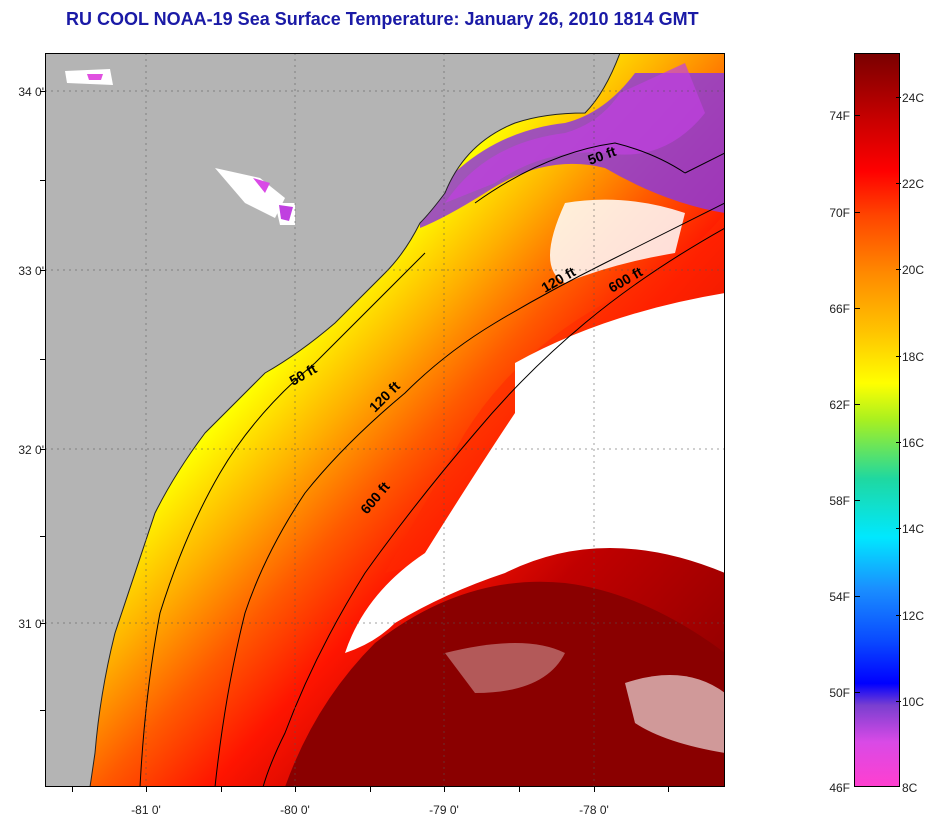  What do you see at coordinates (839, 501) in the screenshot?
I see `colorbar-fahrenheit-label: 58F` at bounding box center [839, 501].